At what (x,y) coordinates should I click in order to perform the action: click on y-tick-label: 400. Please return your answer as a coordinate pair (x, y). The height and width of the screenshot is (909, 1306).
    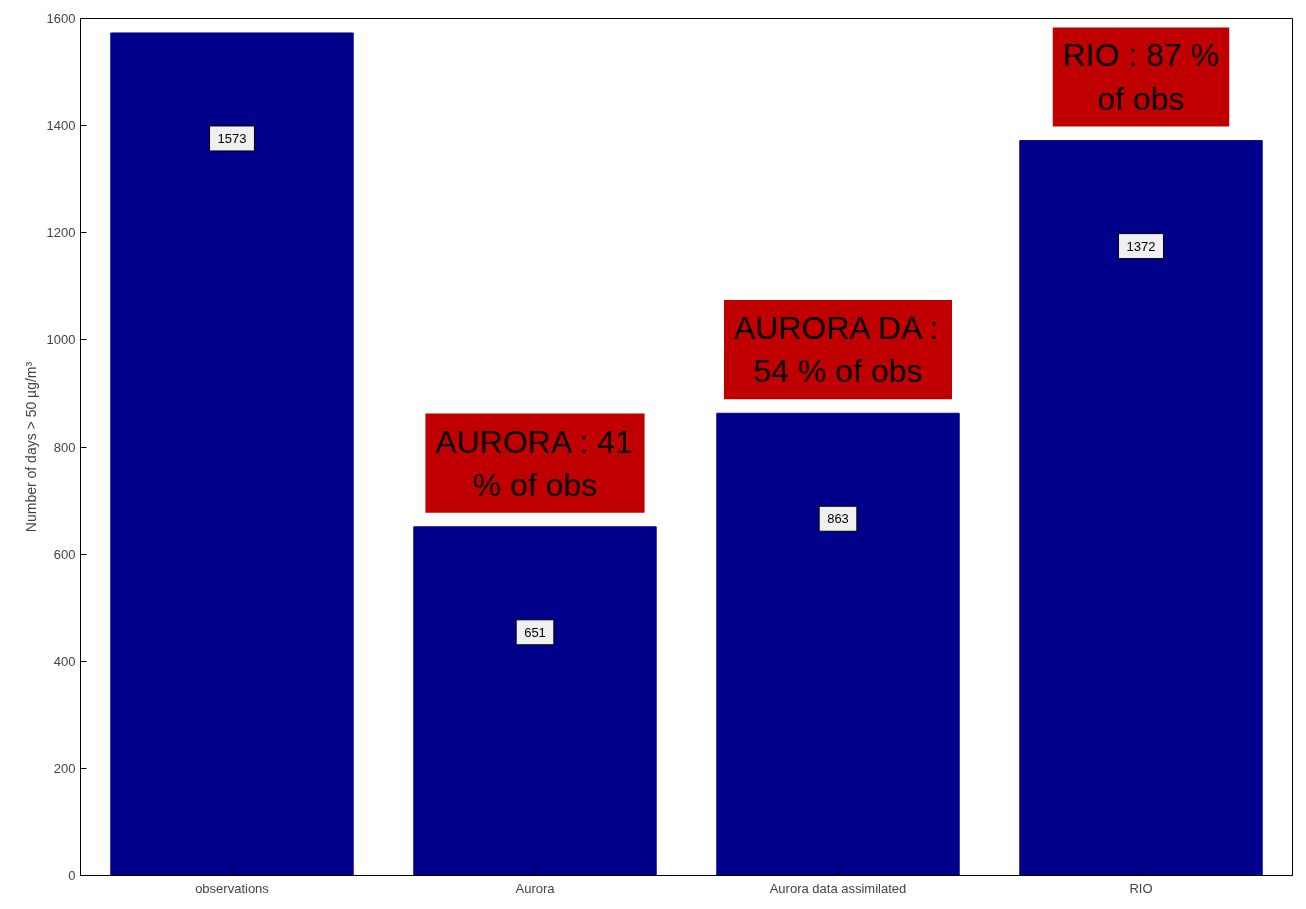
    Looking at the image, I should click on (64, 661).